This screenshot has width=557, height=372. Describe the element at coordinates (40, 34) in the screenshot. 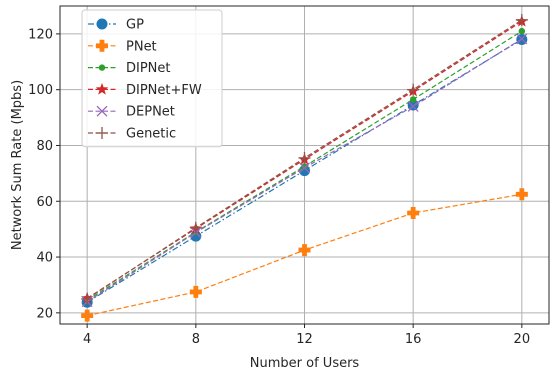

I see `y-tick-label: 120` at that location.